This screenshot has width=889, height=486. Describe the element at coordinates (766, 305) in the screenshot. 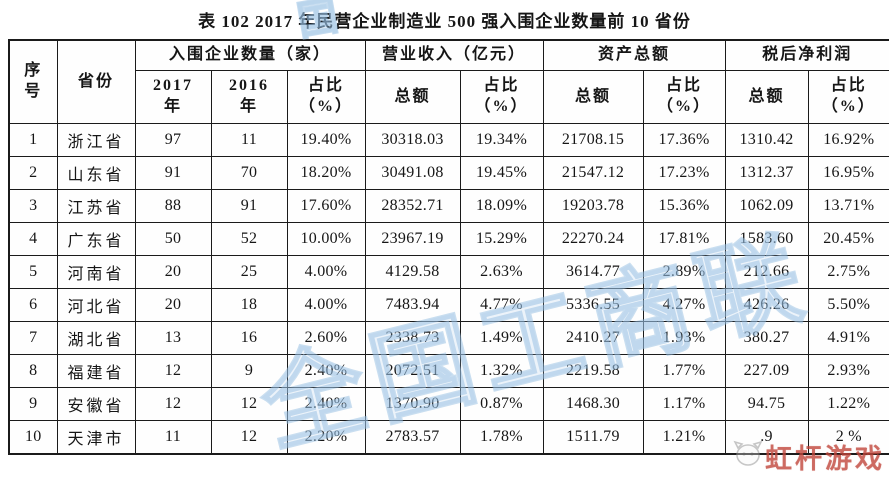

I see `cell-value: 426.26` at that location.